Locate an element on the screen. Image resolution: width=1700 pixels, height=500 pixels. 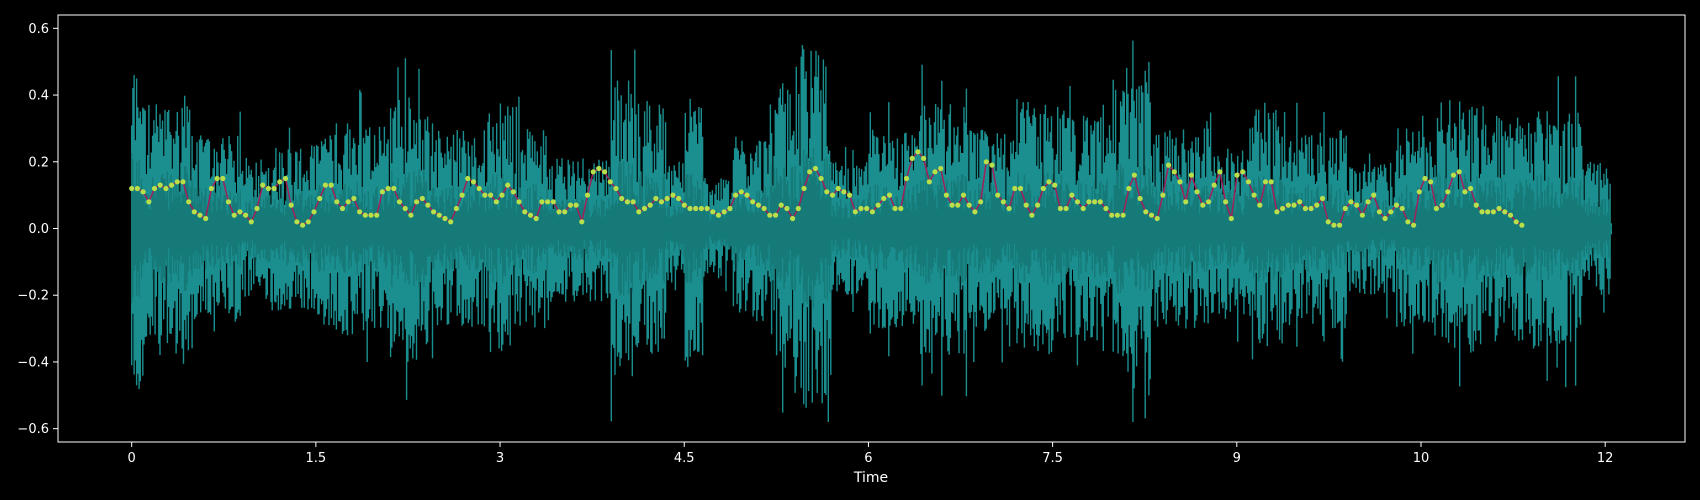
y-tick-label: 0.2 is located at coordinates (38, 162).